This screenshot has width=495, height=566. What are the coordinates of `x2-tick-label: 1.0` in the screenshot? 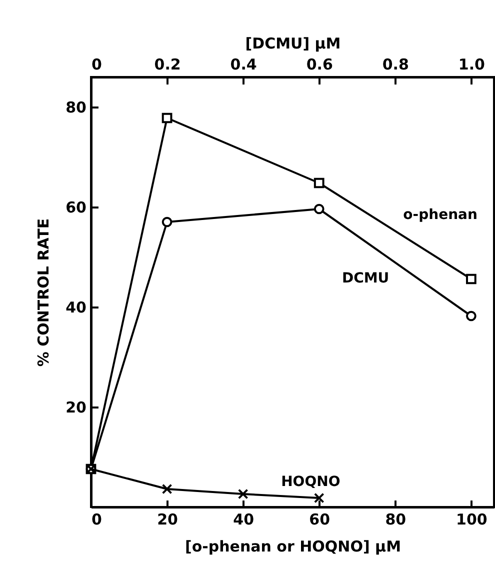 It's located at (471, 65).